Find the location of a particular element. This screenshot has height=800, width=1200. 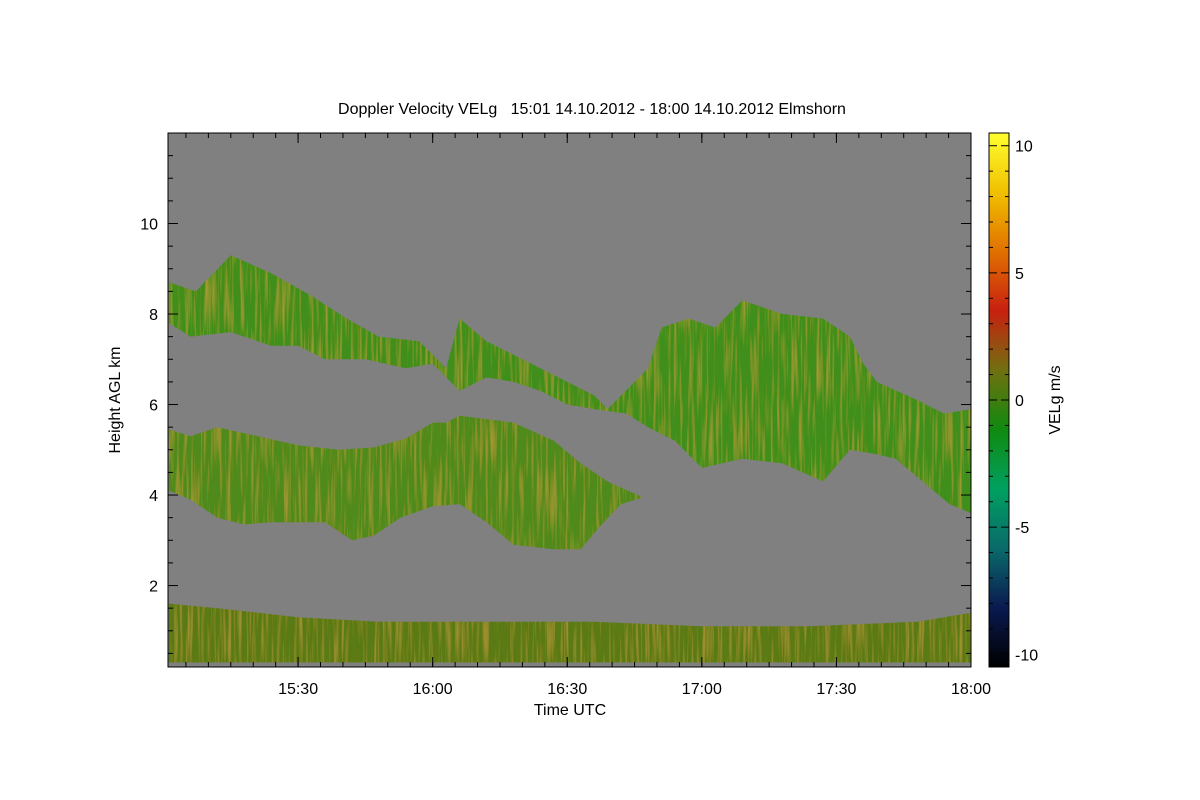

colorbar-tick-label: 0 is located at coordinates (1019, 401).